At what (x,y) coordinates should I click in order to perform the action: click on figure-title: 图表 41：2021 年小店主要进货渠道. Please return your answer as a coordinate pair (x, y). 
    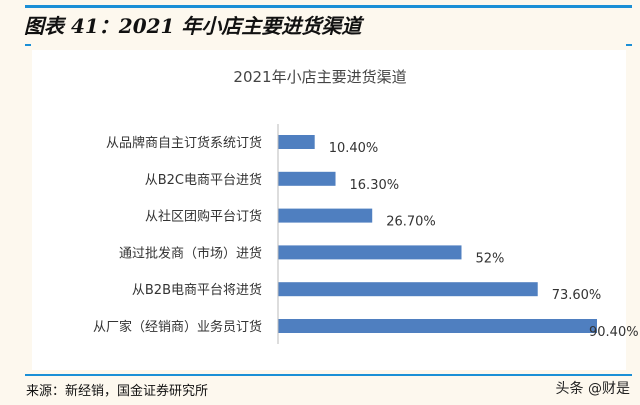
    Looking at the image, I should click on (193, 26).